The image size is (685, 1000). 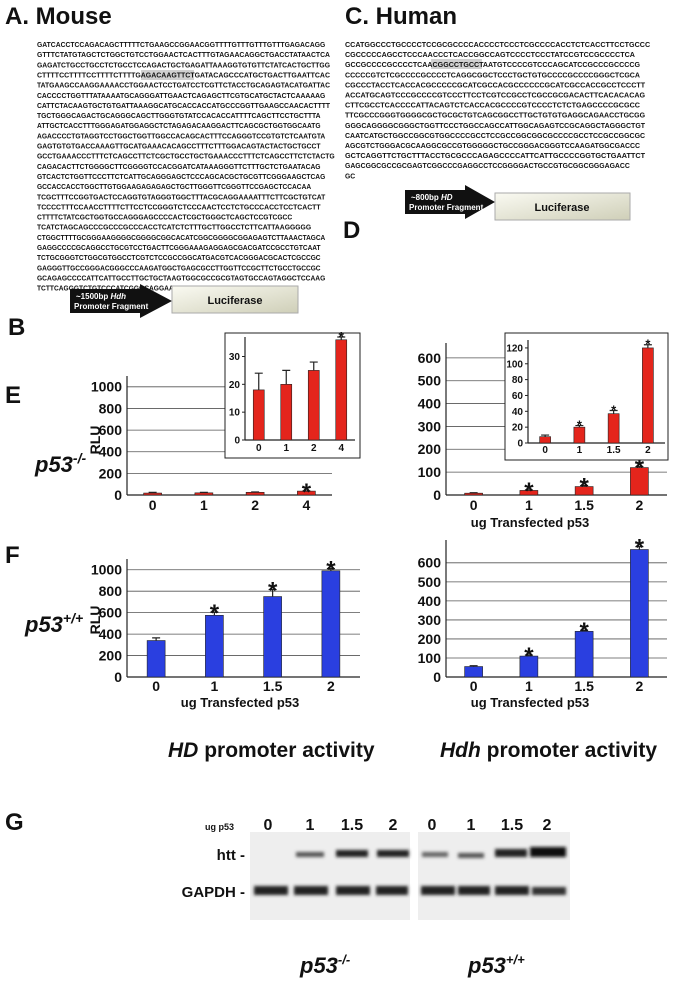 What do you see at coordinates (494, 876) in the screenshot?
I see `blot-right` at bounding box center [494, 876].